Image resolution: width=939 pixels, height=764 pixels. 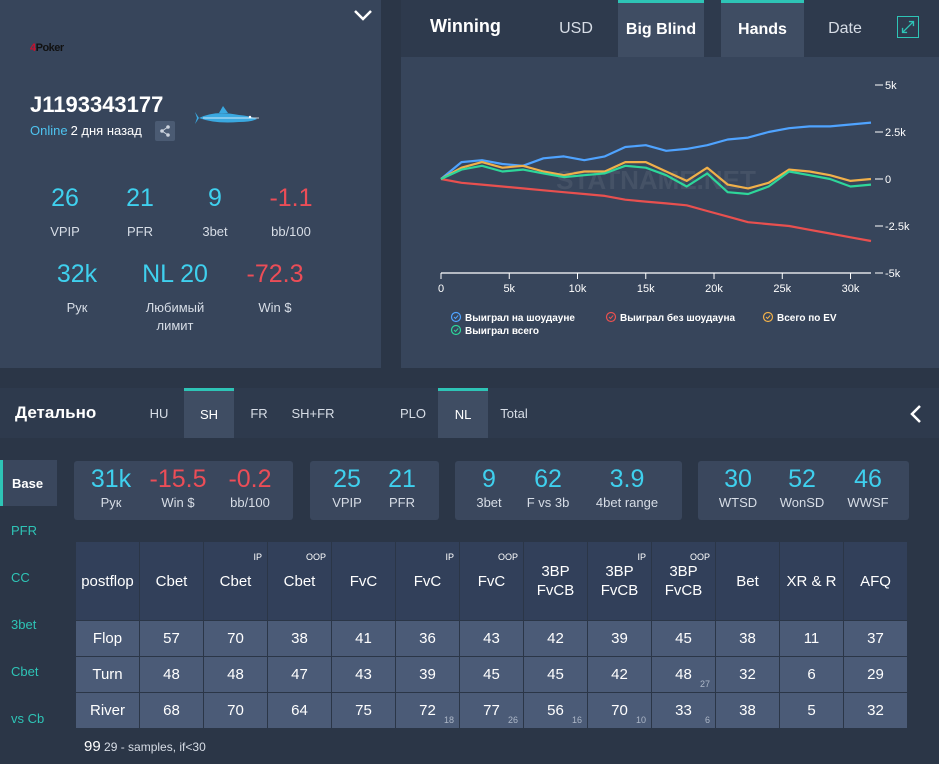 What do you see at coordinates (171, 710) in the screenshot?
I see `cell-value: 68` at bounding box center [171, 710].